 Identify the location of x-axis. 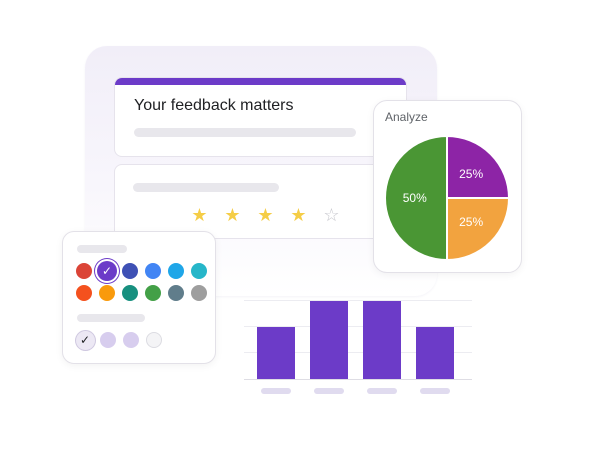
(358, 379).